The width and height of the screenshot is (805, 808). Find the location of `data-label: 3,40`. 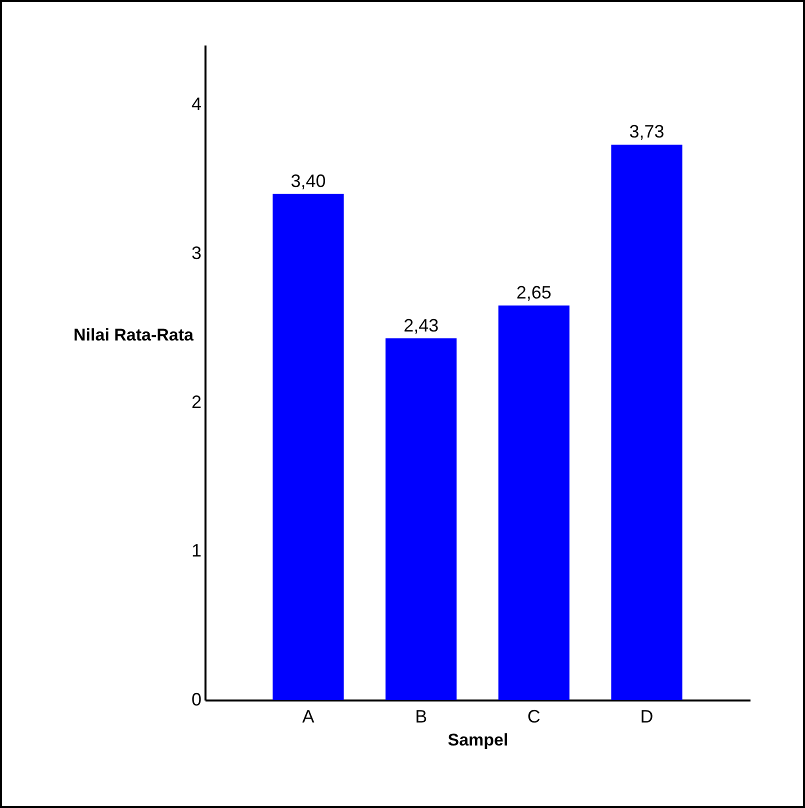

data-label: 3,40 is located at coordinates (308, 180).